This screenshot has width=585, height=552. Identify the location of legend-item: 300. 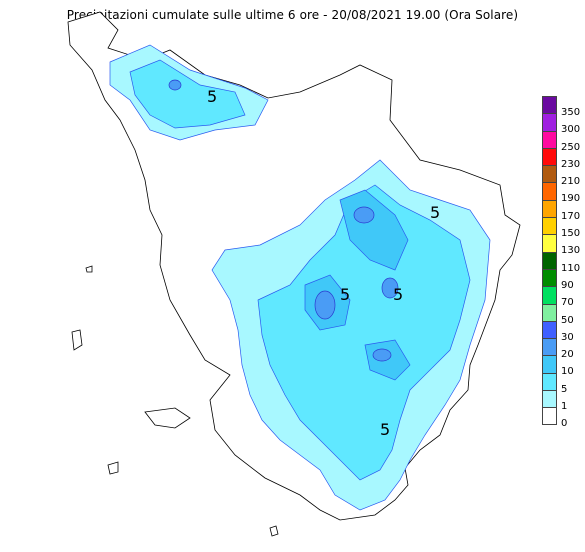
(562, 124).